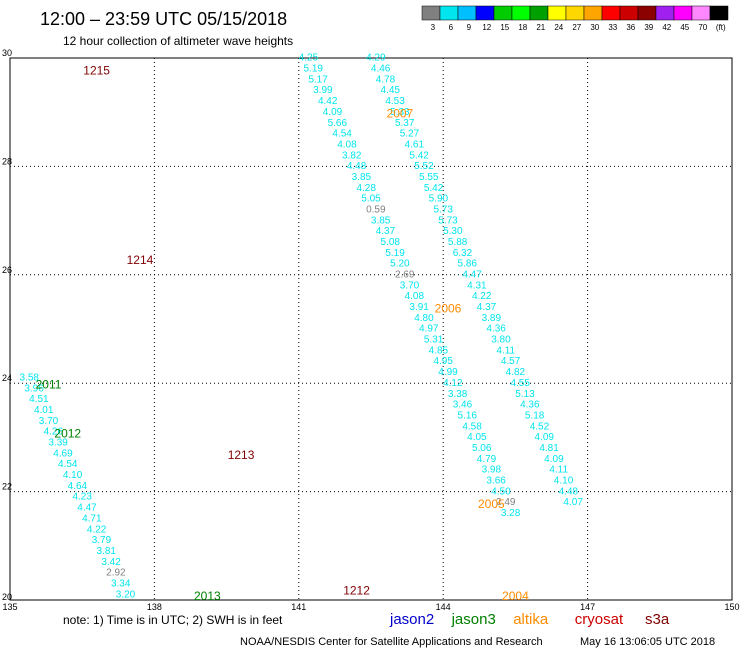 The image size is (740, 650). What do you see at coordinates (439, 350) in the screenshot?
I see `wave-height-value: 4.85` at bounding box center [439, 350].